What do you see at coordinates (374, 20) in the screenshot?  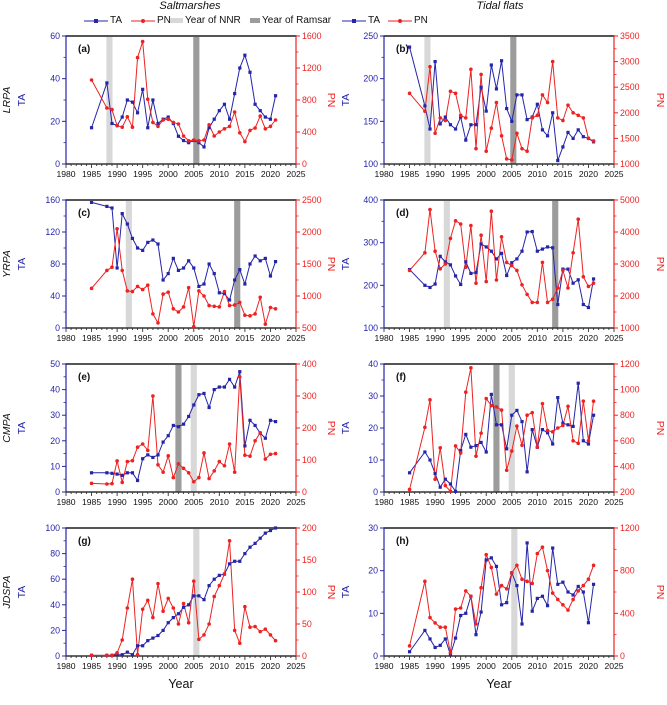 I see `legend-ta-label: TA` at bounding box center [374, 20].